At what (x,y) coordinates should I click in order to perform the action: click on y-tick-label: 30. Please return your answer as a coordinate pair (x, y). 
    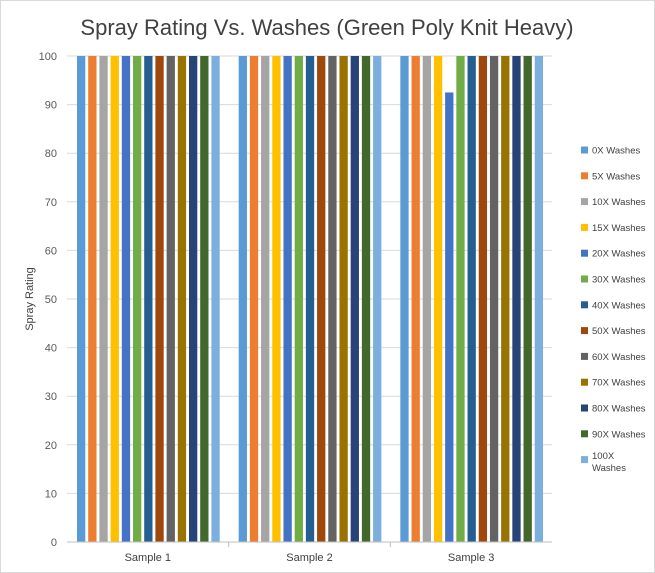
    Looking at the image, I should click on (51, 397).